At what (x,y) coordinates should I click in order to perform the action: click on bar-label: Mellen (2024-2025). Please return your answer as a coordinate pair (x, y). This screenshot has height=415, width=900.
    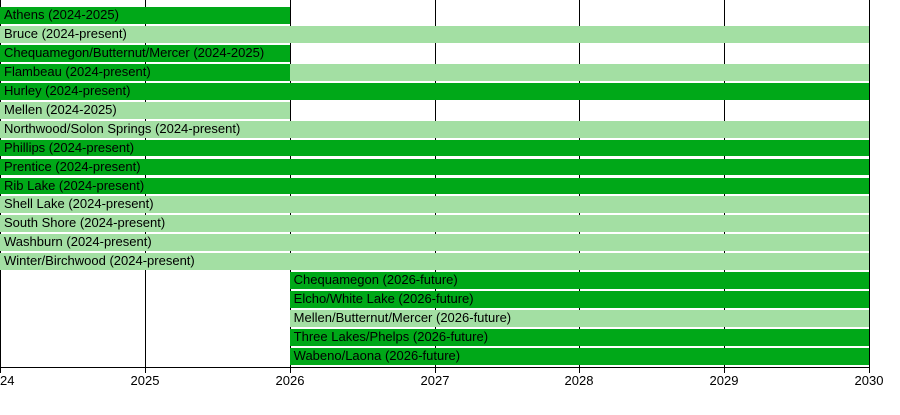
    Looking at the image, I should click on (60, 109).